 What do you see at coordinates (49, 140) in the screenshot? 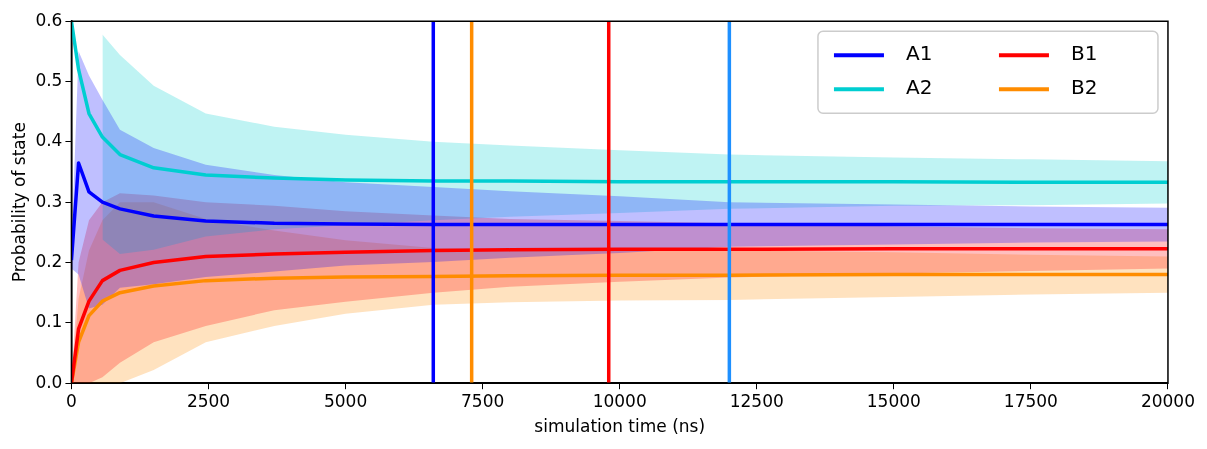
I see `y-tick-label: 0.4` at bounding box center [49, 140].